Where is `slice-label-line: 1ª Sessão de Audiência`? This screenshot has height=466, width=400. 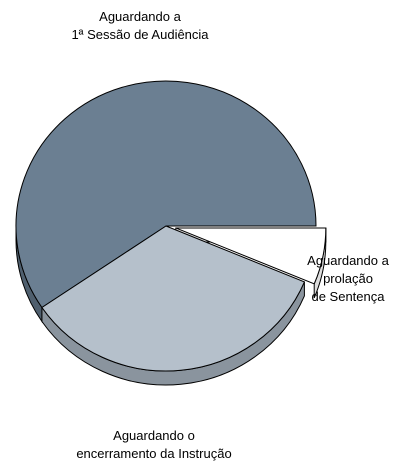 slice-label-line: 1ª Sessão de Audiência is located at coordinates (140, 34).